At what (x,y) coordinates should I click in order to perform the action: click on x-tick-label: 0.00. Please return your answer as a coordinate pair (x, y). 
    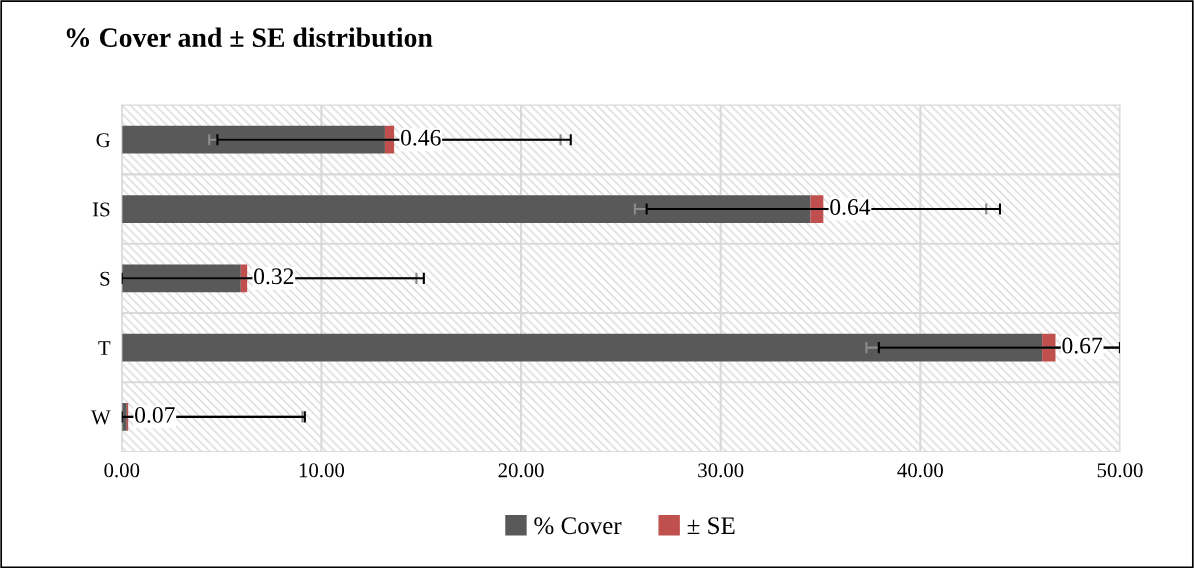
    Looking at the image, I should click on (122, 470).